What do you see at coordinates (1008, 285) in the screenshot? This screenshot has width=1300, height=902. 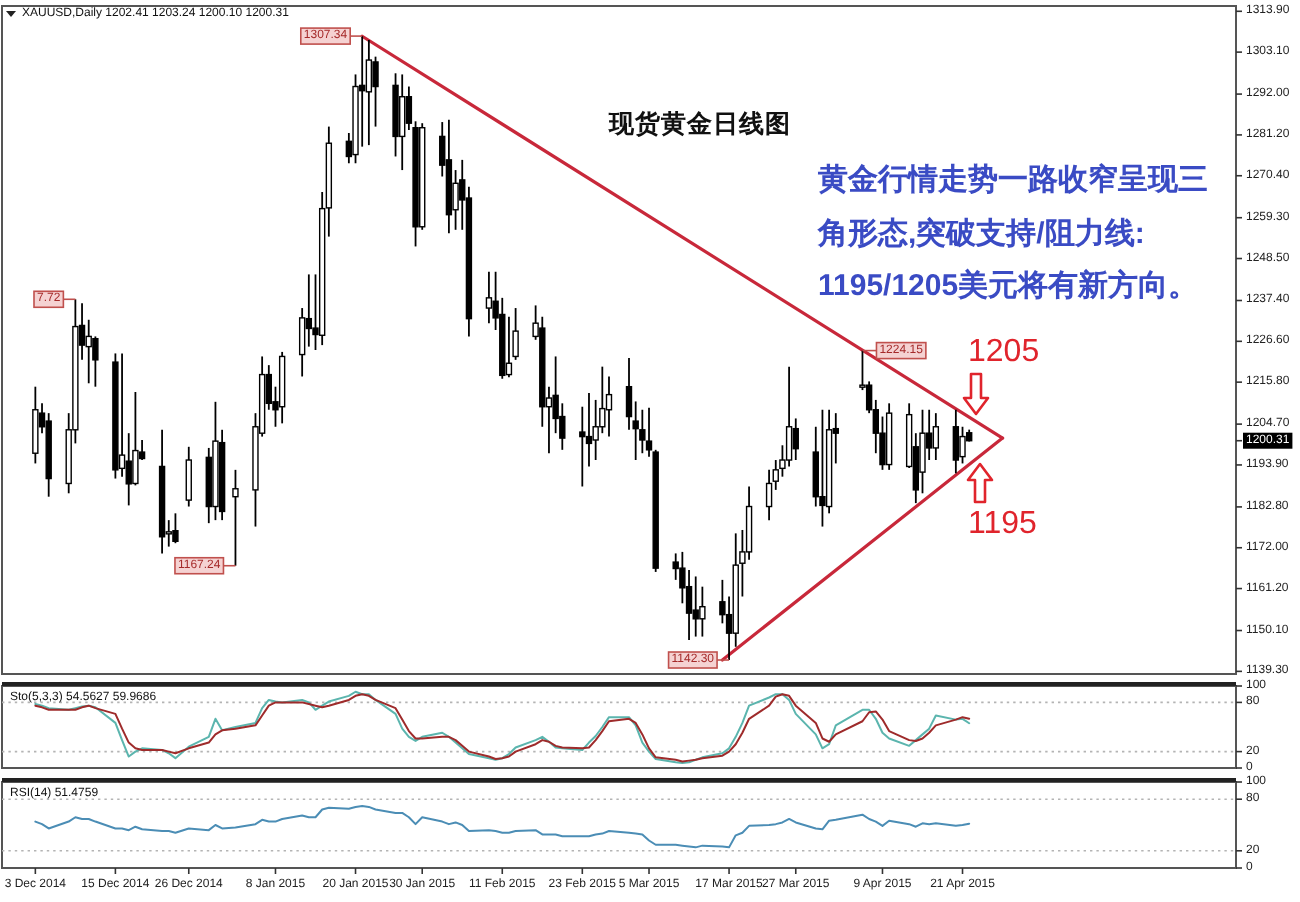 I see `annotation: 1195/1205美元将有新方向。` at bounding box center [1008, 285].